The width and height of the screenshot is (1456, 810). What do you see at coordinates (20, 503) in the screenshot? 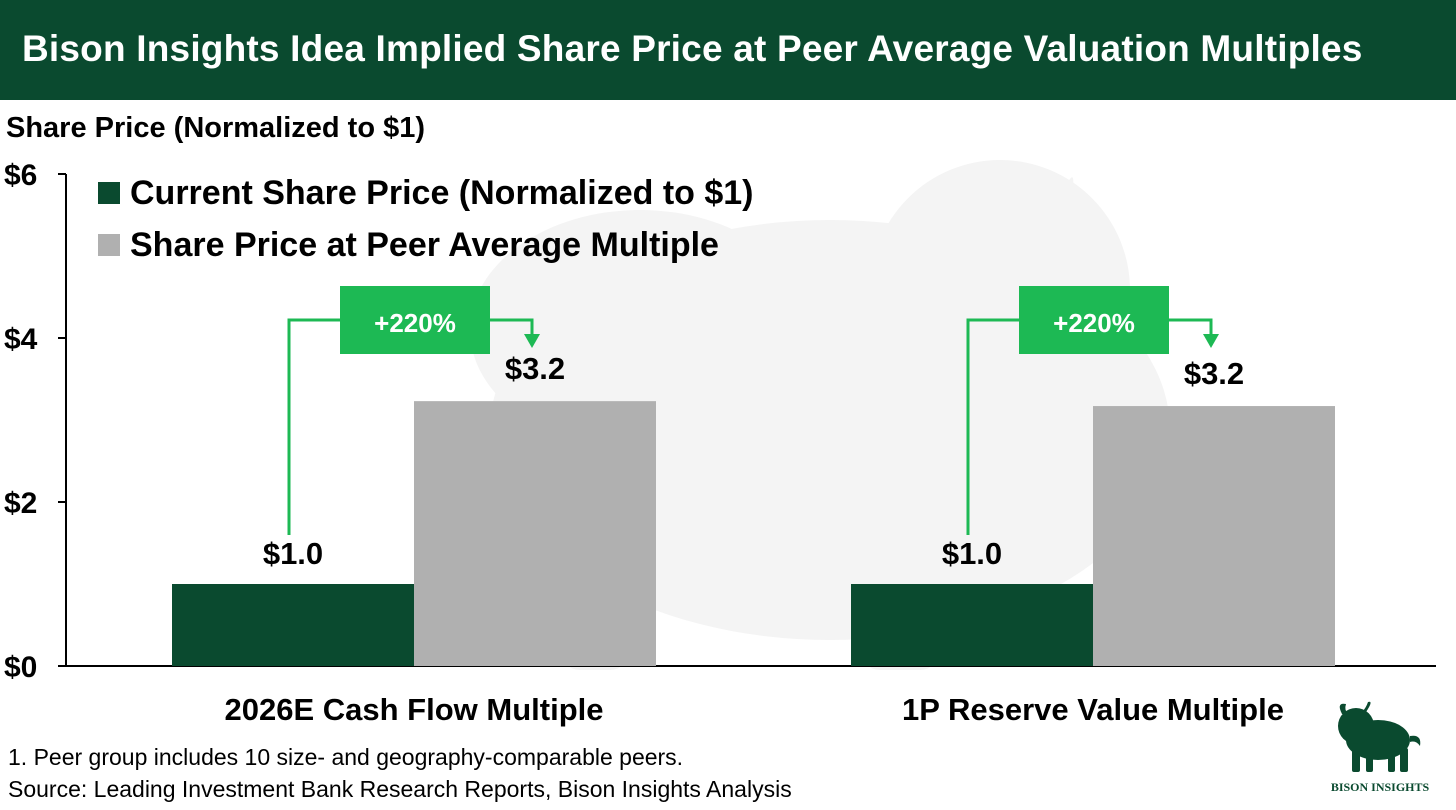
I see `y-tick-label: $2` at bounding box center [20, 503].